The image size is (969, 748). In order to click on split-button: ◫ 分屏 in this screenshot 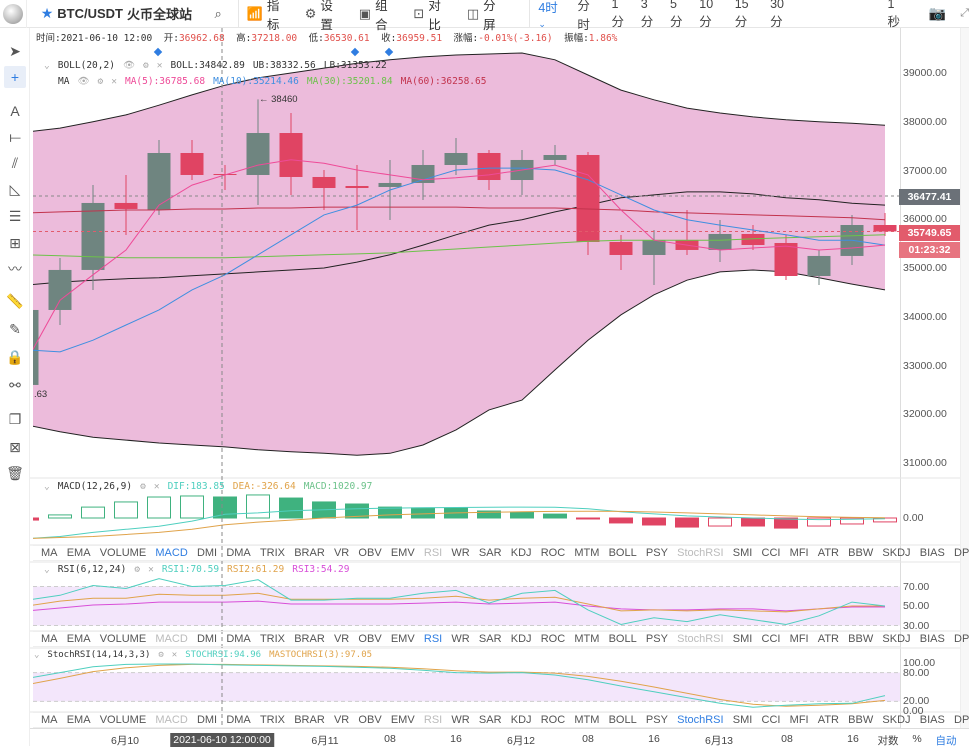, I will do `click(485, 16)`.